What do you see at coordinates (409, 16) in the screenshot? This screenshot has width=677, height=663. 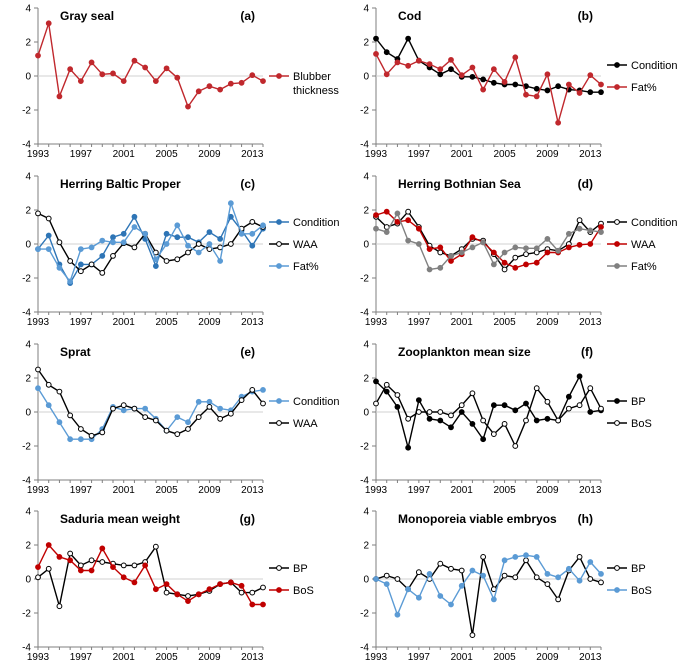 I see `chart-title: Cod` at bounding box center [409, 16].